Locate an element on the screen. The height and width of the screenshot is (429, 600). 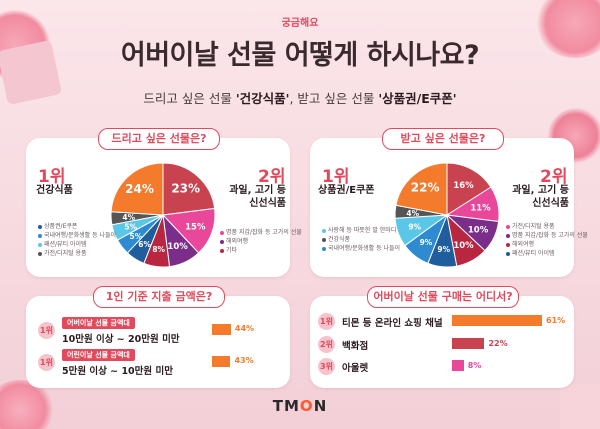
legend-item: 기타 is located at coordinates (261, 250).